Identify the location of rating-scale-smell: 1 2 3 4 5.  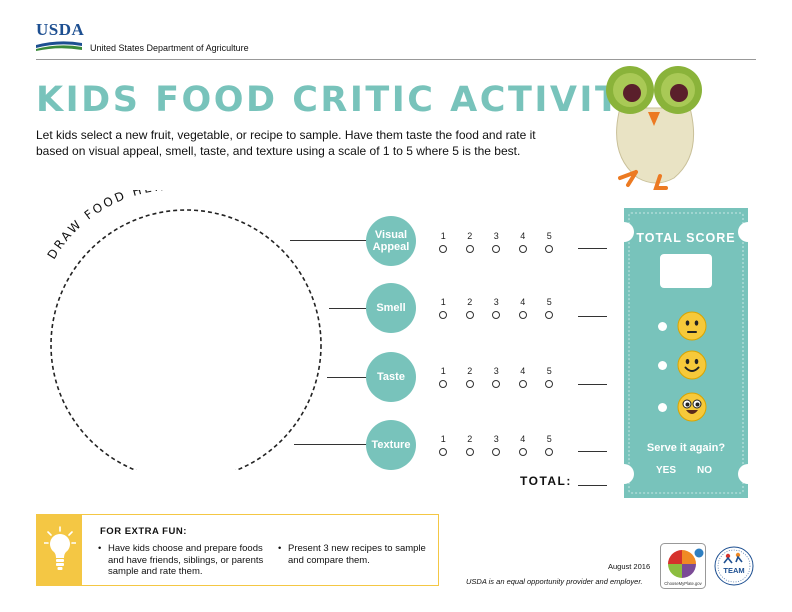
(496, 308).